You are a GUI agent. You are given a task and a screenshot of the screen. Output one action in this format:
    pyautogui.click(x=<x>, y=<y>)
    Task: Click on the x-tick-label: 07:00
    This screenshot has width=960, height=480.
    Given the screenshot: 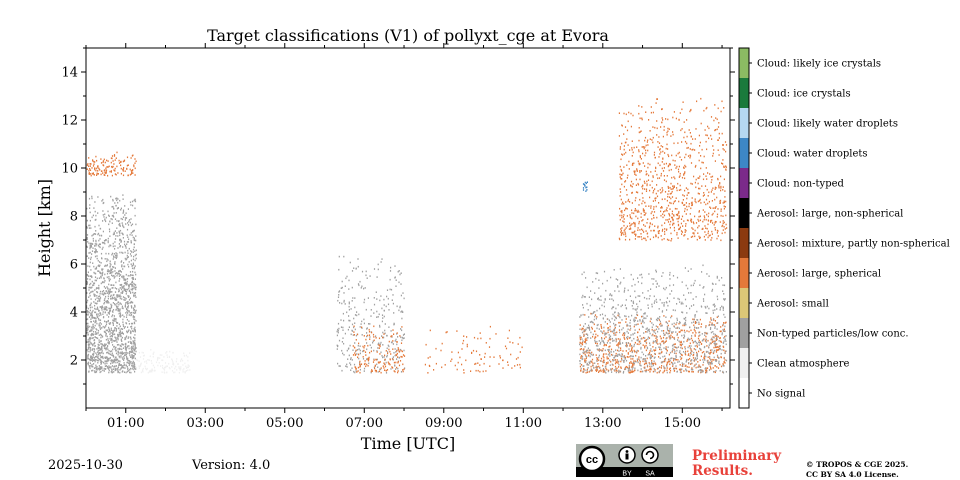 What is the action you would take?
    pyautogui.click(x=364, y=423)
    